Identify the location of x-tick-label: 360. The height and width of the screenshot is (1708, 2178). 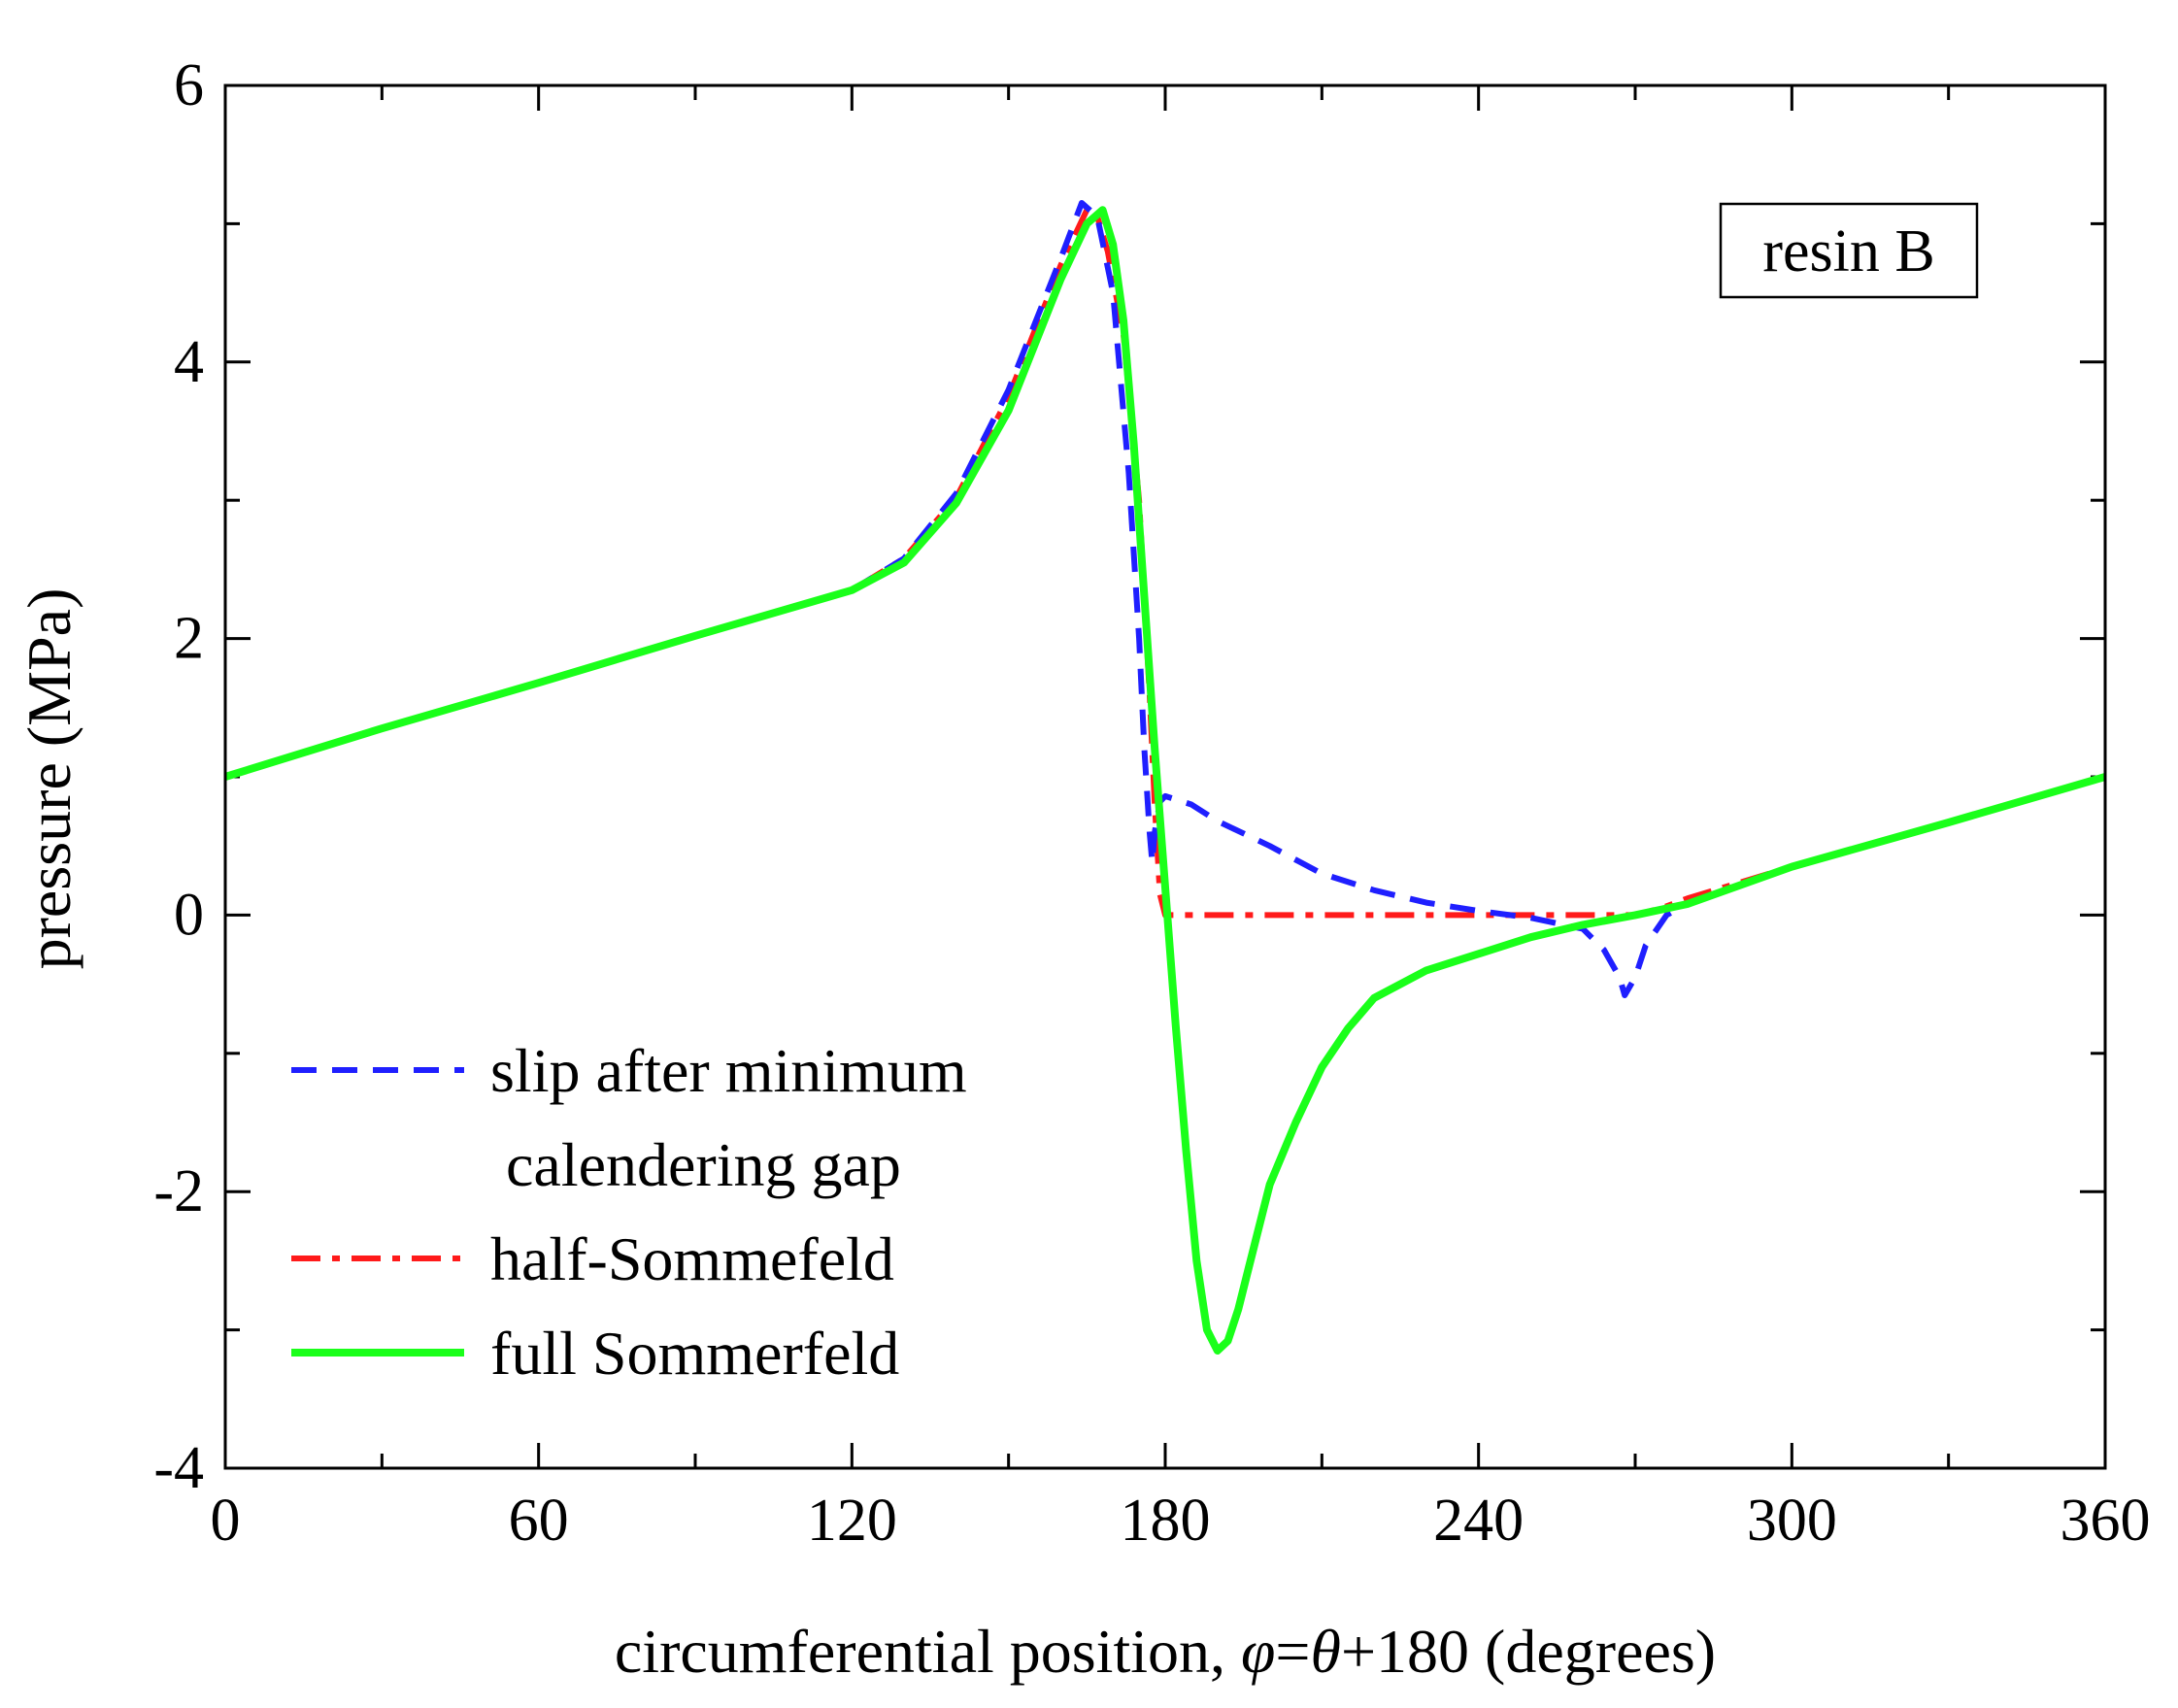
(2106, 1521).